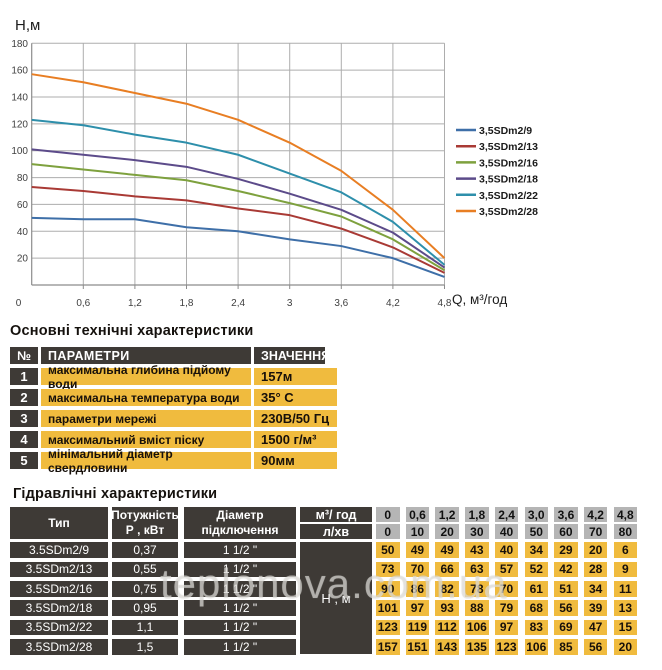 This screenshot has width=662, height=670. Describe the element at coordinates (388, 608) in the screenshot. I see `head-value-cell: 101` at that location.